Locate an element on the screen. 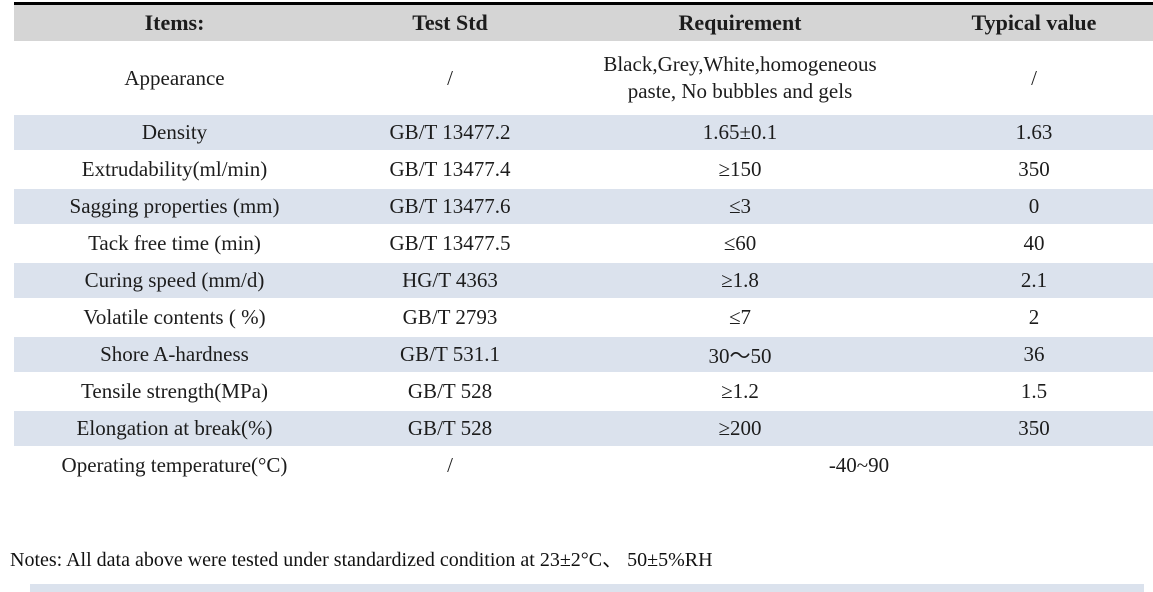 The image size is (1153, 592). cell-requirement: ≥1.2 is located at coordinates (740, 391).